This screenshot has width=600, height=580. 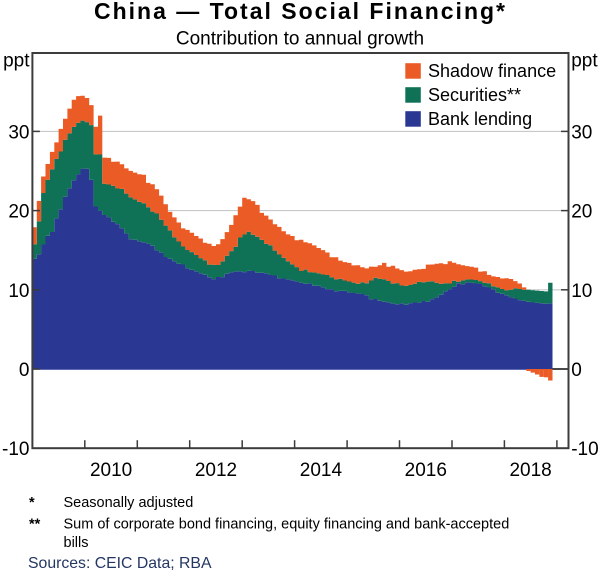 What do you see at coordinates (300, 39) in the screenshot?
I see `svg-text: Contribution to annual growth` at bounding box center [300, 39].